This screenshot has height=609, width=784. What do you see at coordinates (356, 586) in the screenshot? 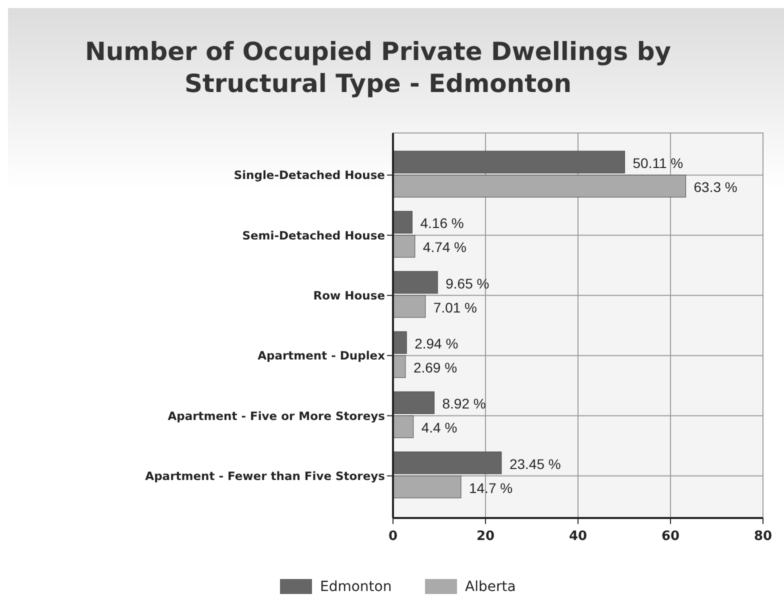
I see `legend-label: Edmonton` at bounding box center [356, 586].